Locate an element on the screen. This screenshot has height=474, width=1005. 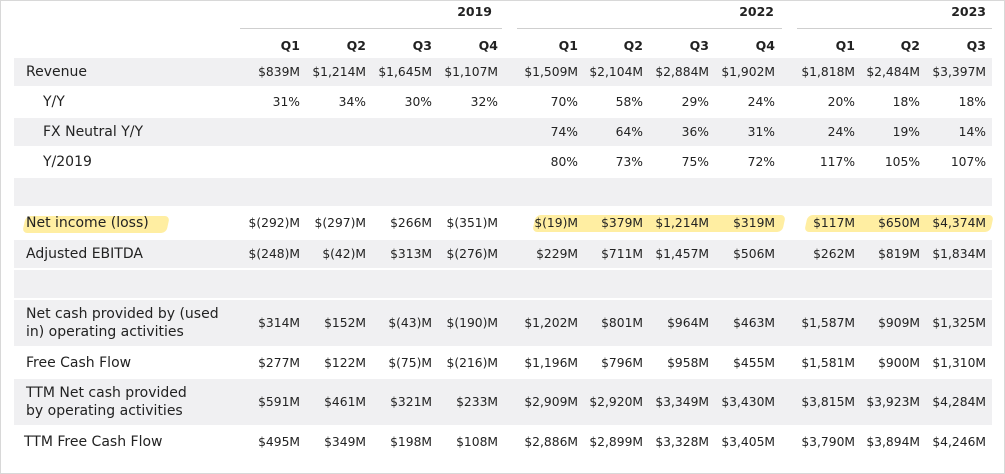
table-cell: $3,430M is located at coordinates (748, 401).